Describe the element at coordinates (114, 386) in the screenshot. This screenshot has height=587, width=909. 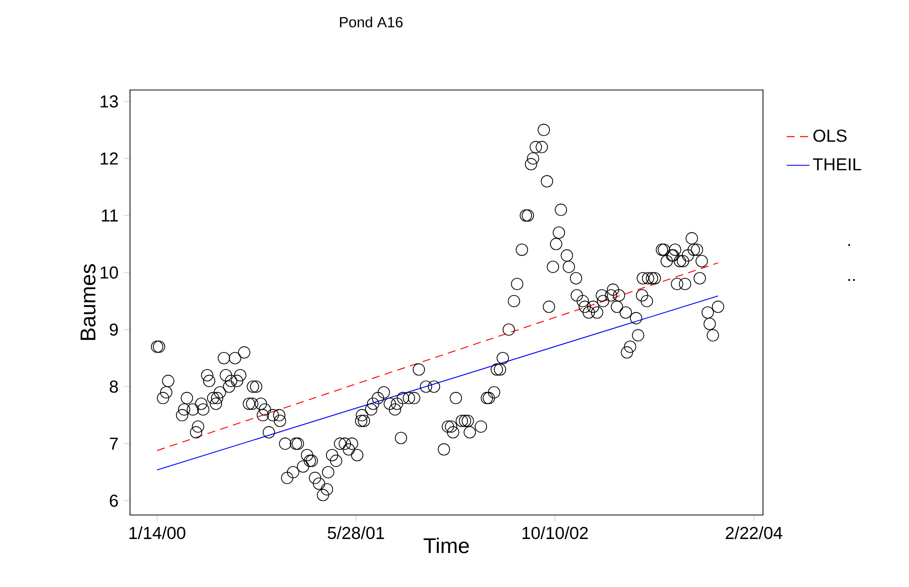
I see `y-tick-label: 8` at that location.